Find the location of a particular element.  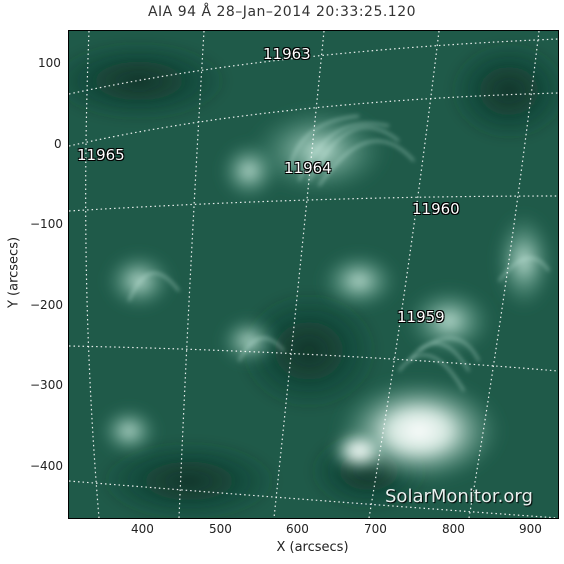

x-tick-label: 400 is located at coordinates (142, 529).